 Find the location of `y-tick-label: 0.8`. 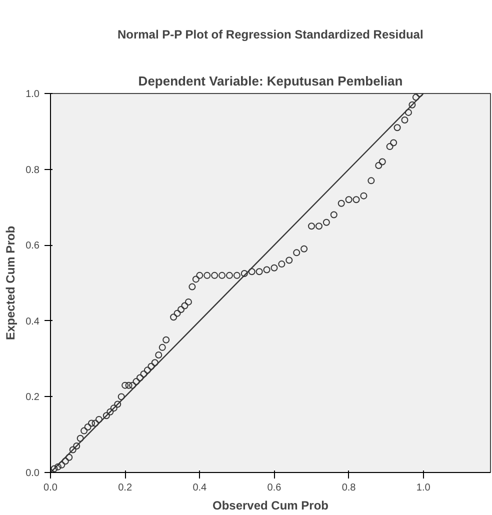

y-tick-label: 0.8 is located at coordinates (33, 170).